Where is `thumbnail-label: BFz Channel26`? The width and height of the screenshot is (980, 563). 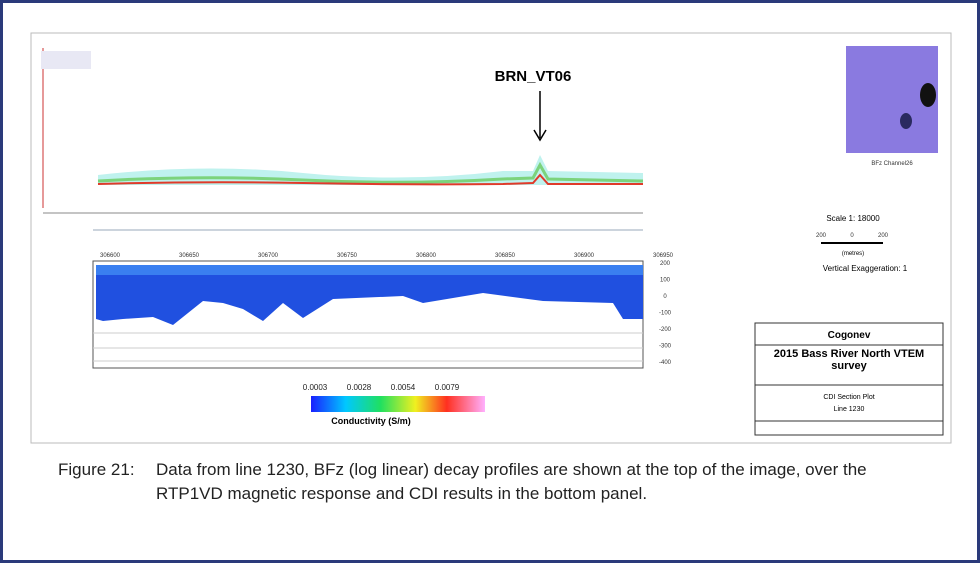 thumbnail-label: BFz Channel26 is located at coordinates (892, 164).